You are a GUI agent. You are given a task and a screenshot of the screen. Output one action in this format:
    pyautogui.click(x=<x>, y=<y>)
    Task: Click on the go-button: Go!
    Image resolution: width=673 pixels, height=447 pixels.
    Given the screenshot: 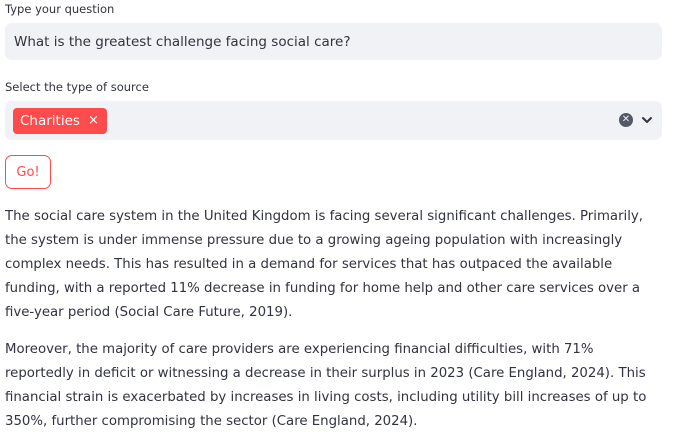 What is the action you would take?
    pyautogui.click(x=28, y=172)
    